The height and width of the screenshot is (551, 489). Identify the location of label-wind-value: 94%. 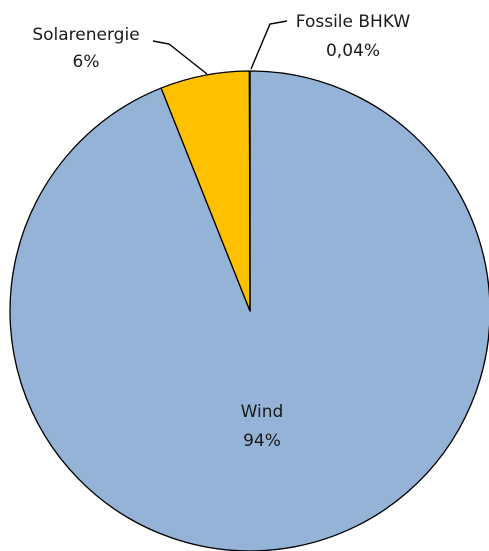
(262, 441).